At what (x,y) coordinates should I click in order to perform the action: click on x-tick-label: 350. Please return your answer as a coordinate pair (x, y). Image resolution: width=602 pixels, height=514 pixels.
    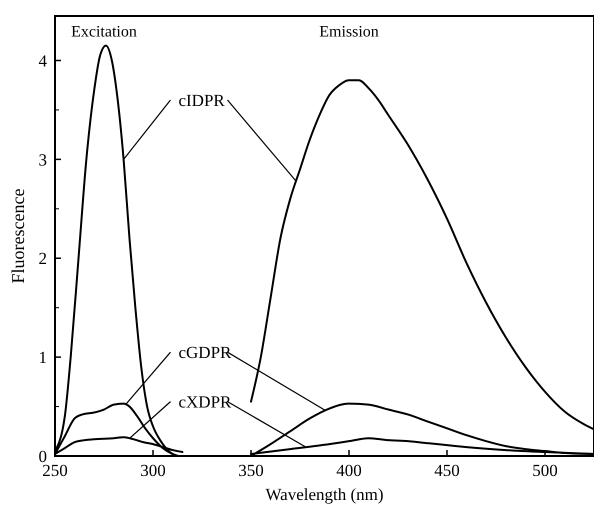
    Looking at the image, I should click on (251, 470).